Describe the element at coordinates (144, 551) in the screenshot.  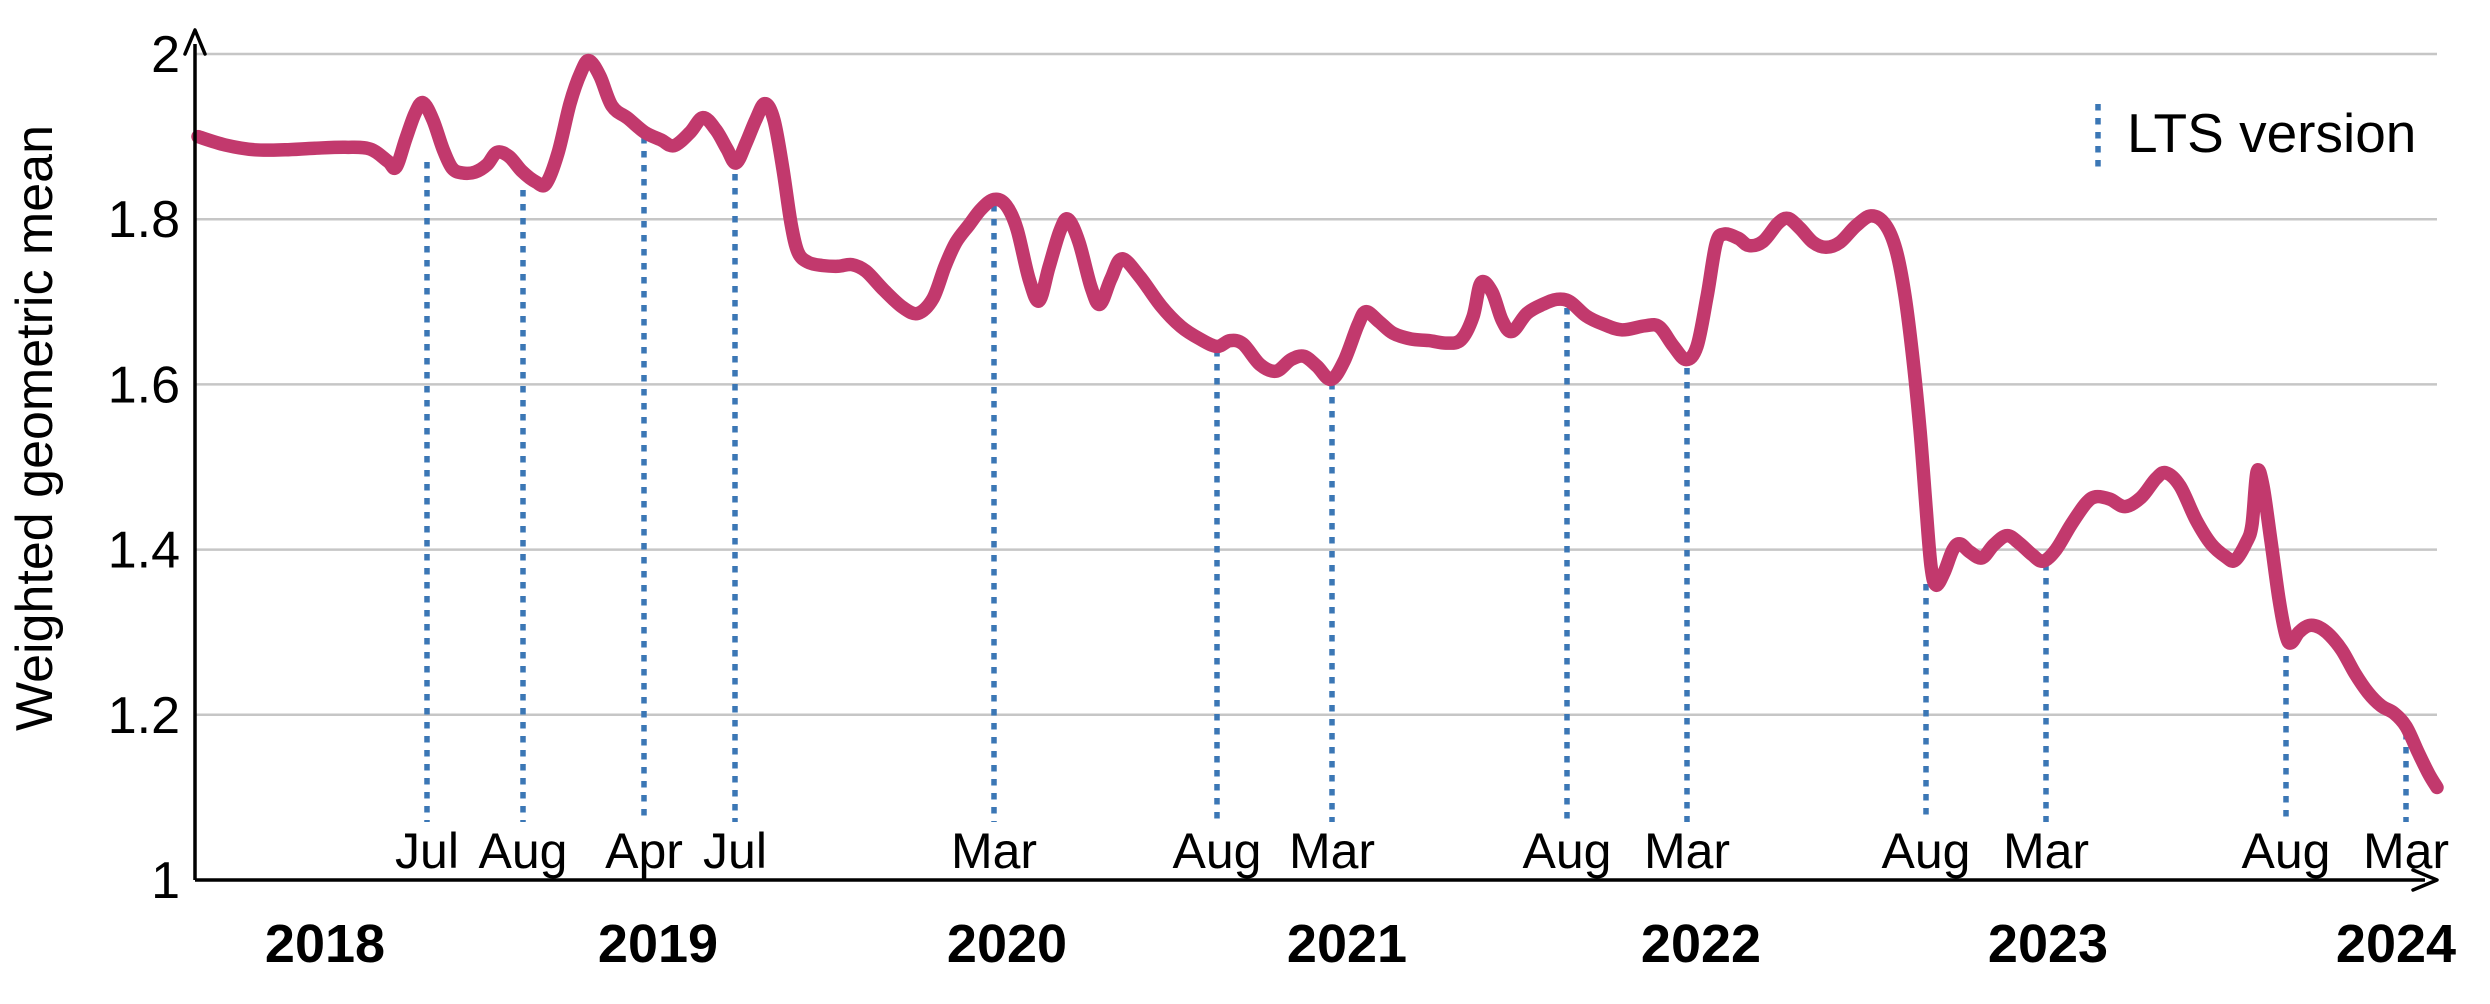
I see `y-tick-label: 1.4` at that location.